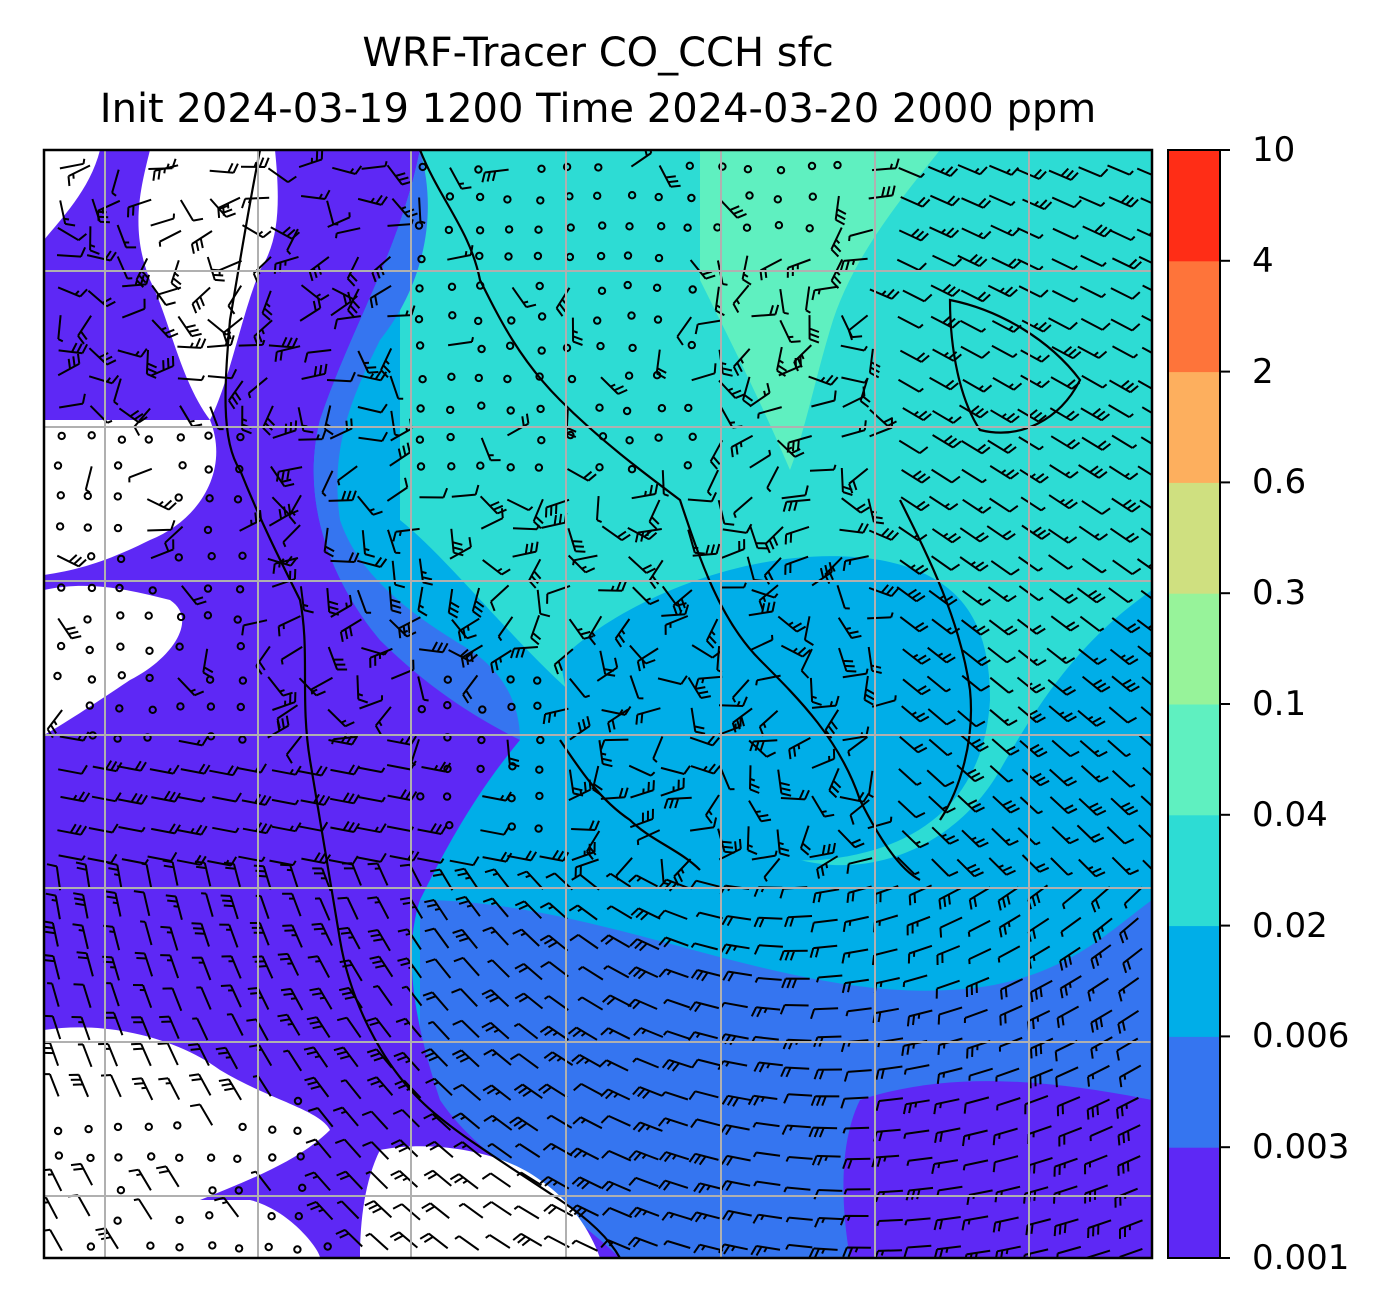  Describe the element at coordinates (72, 195) in the screenshot. I see `field-white-nw1` at that location.